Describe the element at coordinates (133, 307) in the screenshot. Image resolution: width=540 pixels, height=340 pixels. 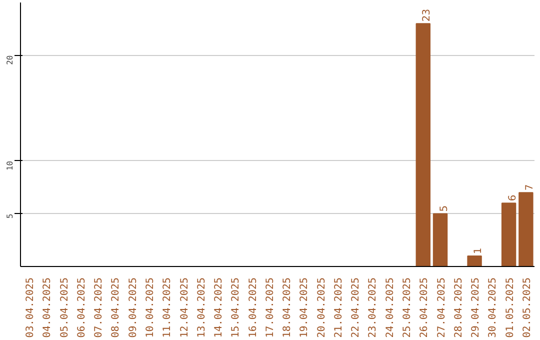
I see `x-tick-label: 09.04.2025` at that location.